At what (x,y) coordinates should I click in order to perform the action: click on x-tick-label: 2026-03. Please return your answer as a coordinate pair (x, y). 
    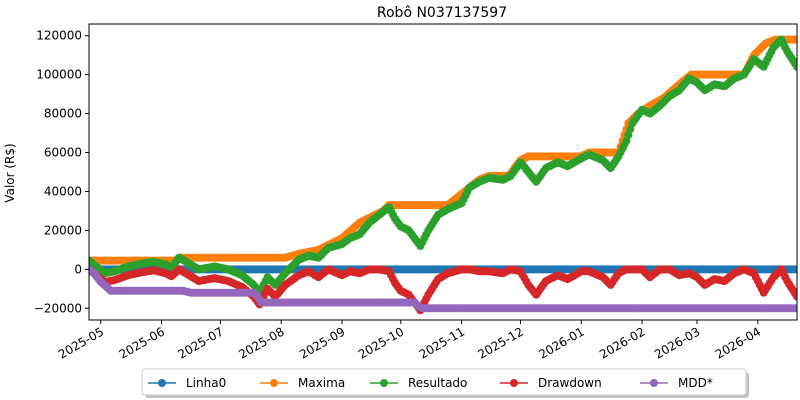
    Looking at the image, I should click on (677, 342).